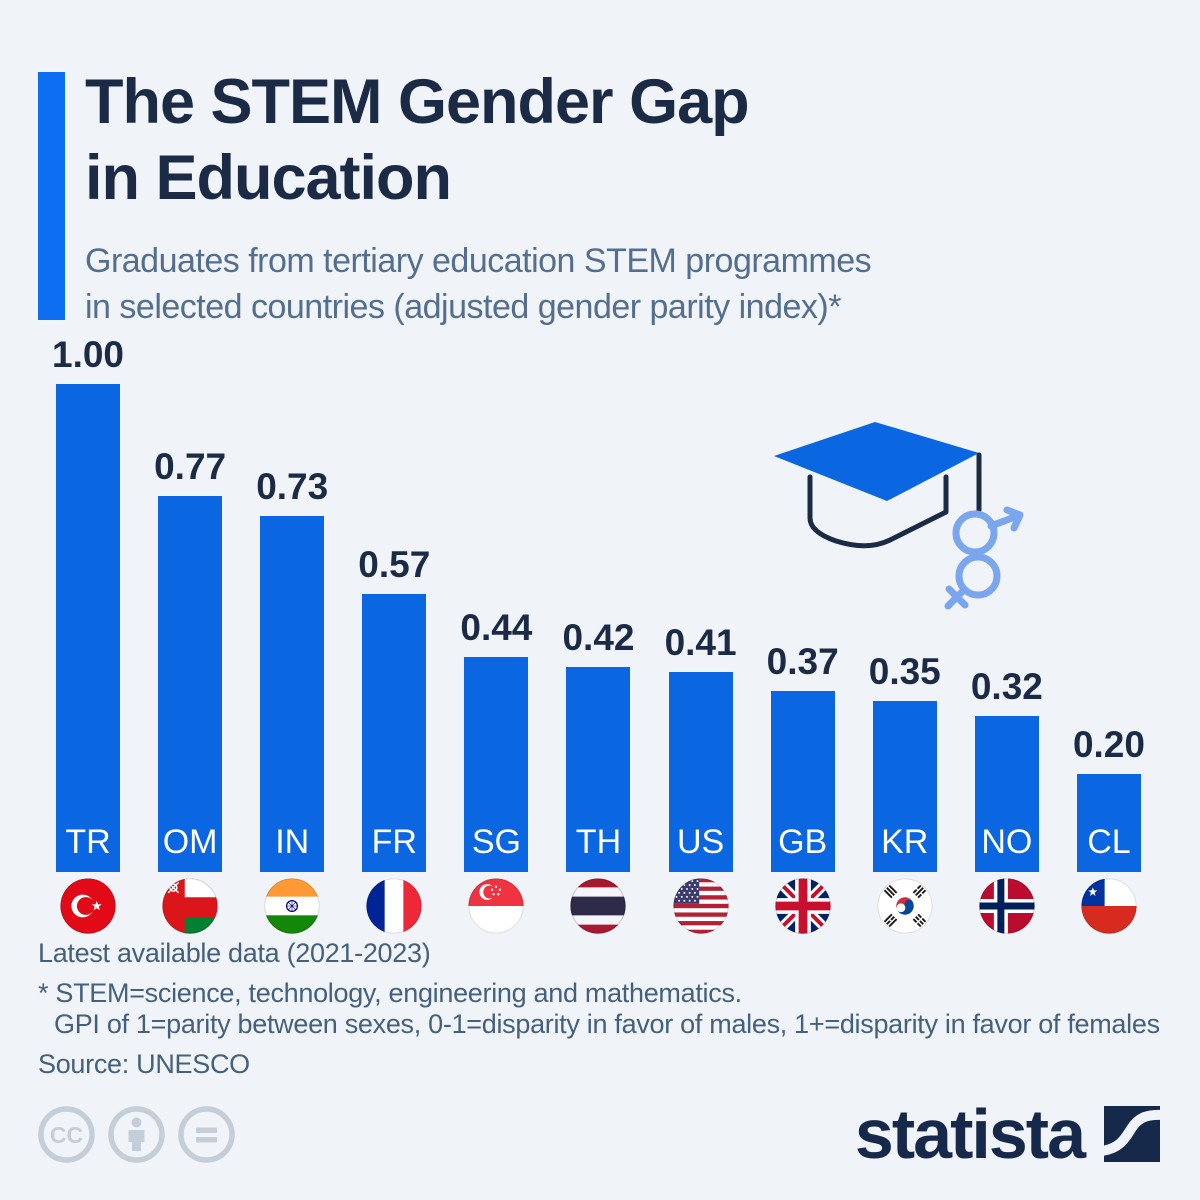  I want to click on bar: IN, so click(292, 694).